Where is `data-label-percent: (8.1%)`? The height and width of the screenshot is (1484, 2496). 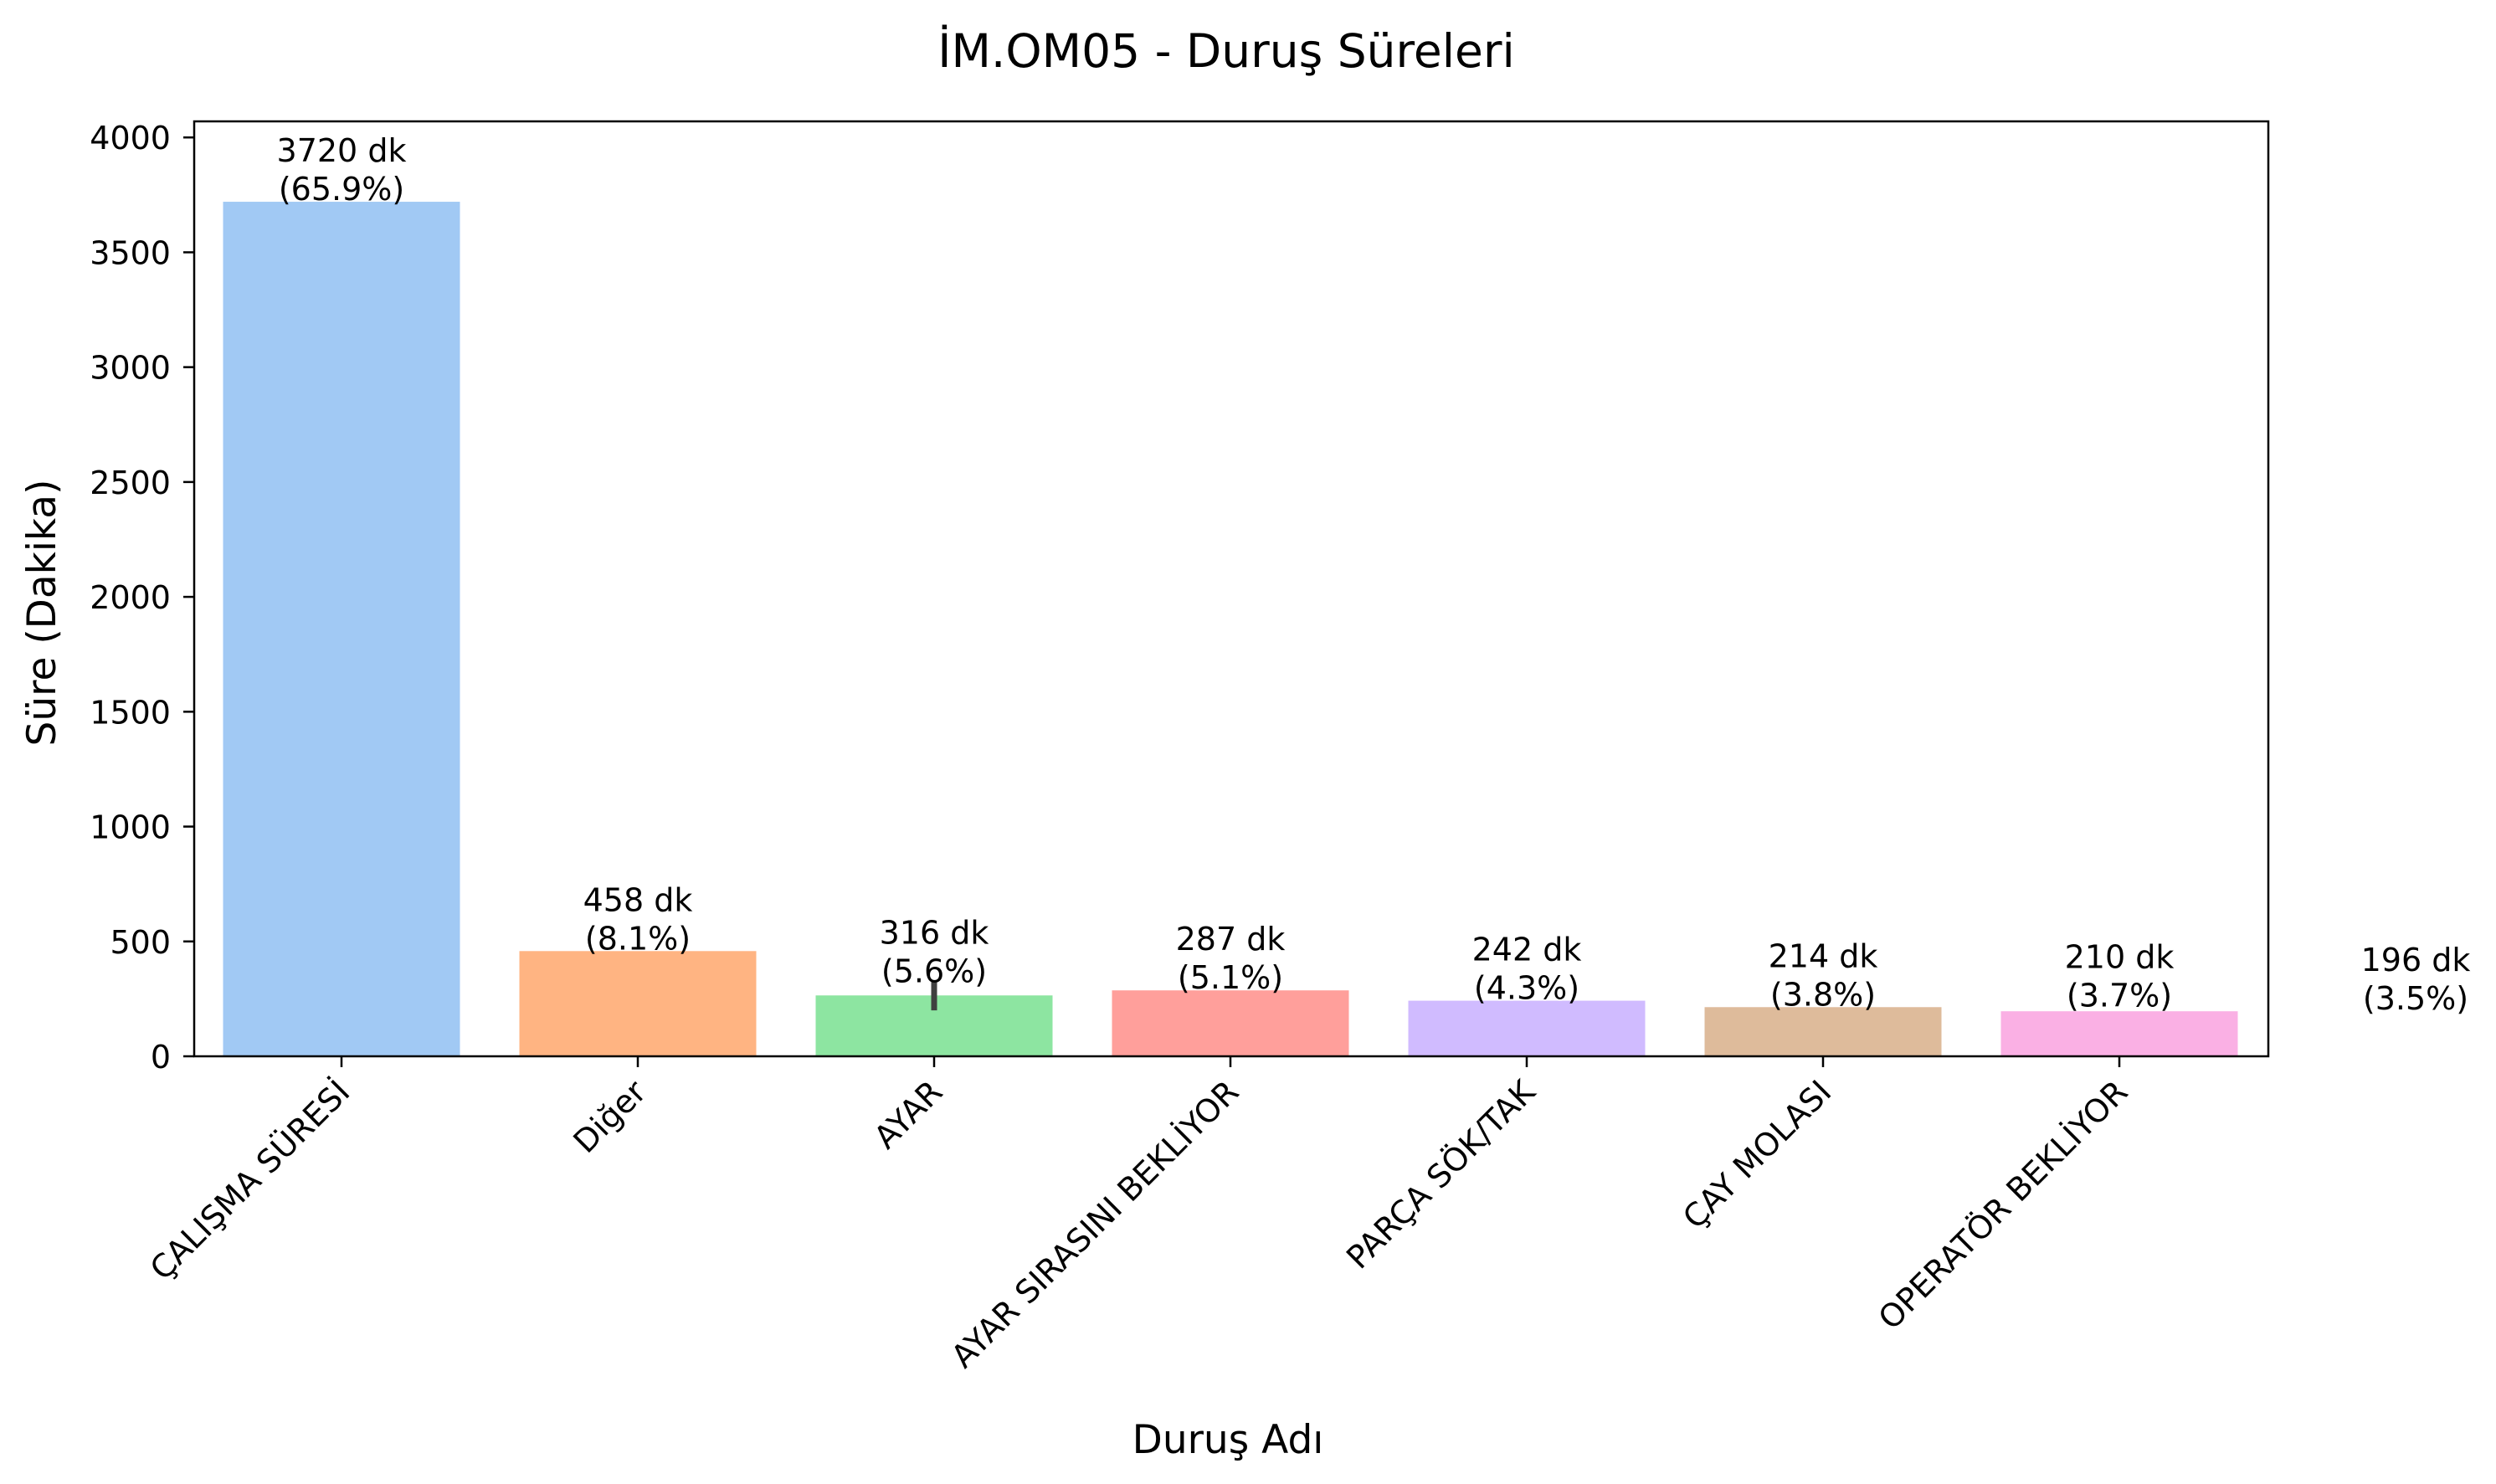
data-label-percent: (8.1%) is located at coordinates (638, 939).